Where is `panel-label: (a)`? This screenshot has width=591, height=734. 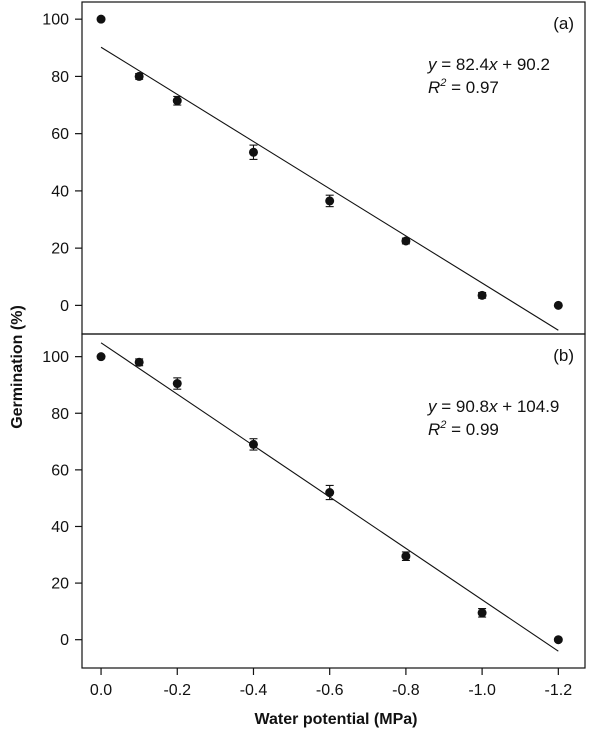 panel-label: (a) is located at coordinates (563, 23).